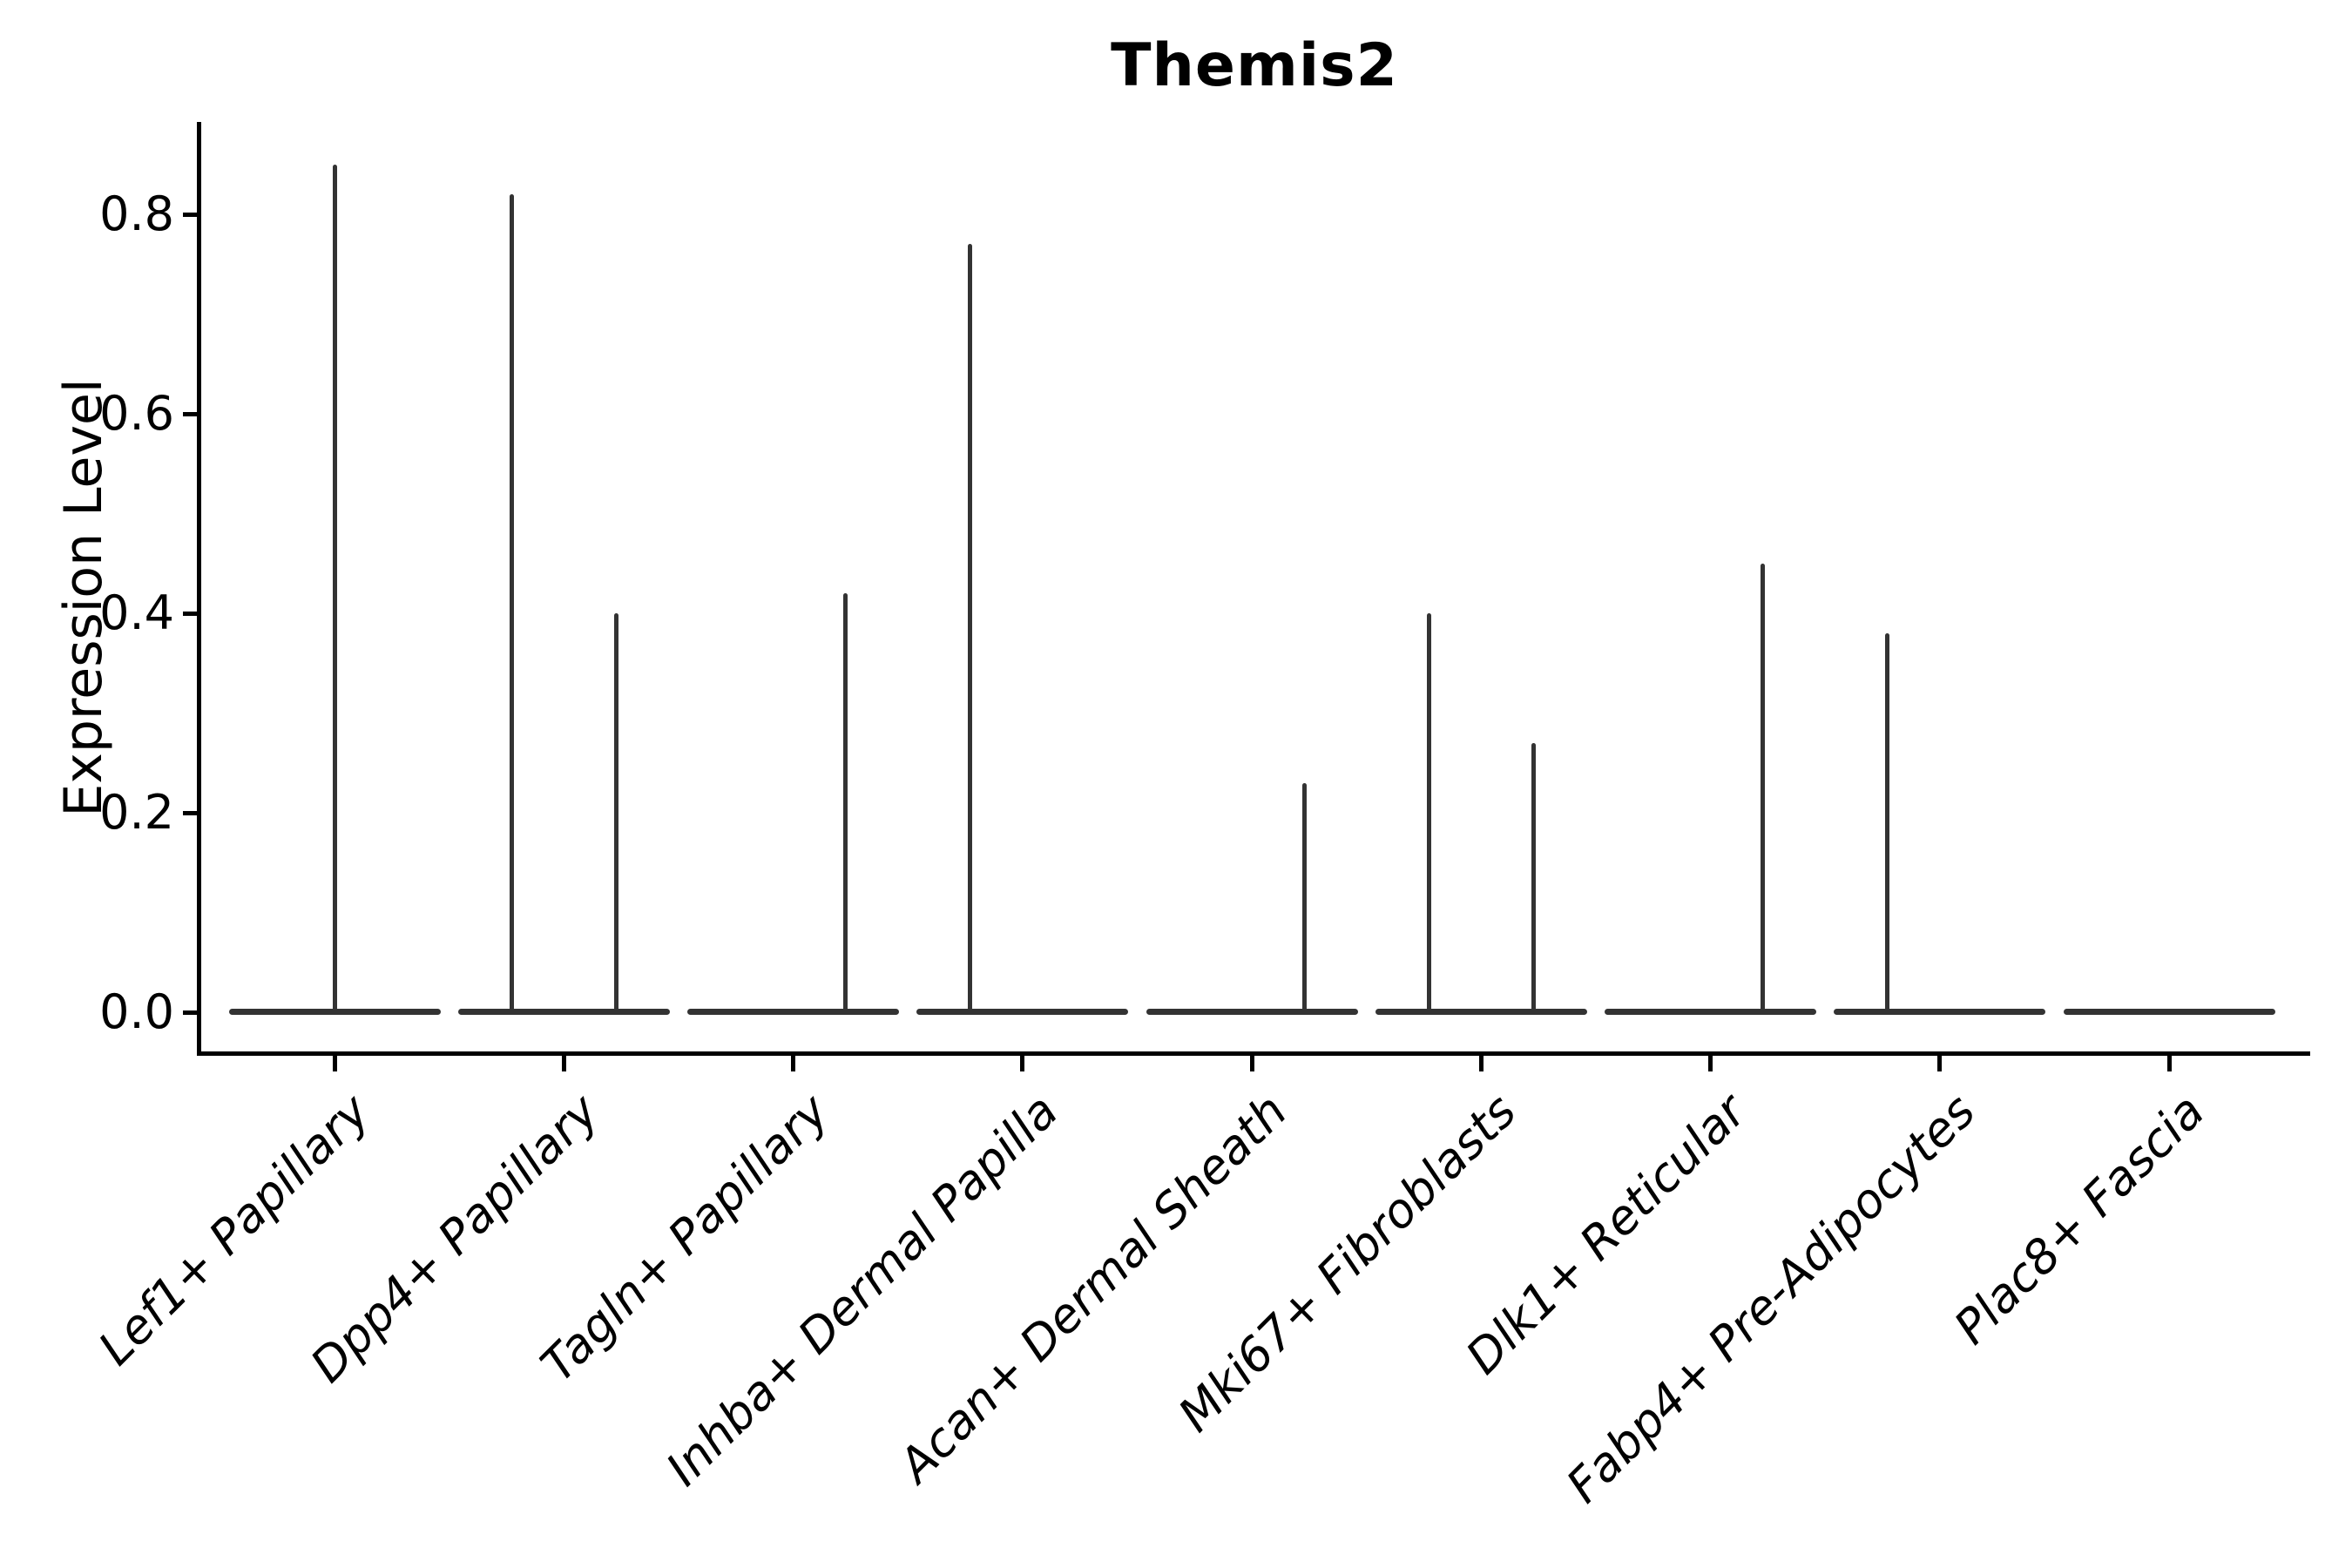 Image resolution: width=2352 pixels, height=1568 pixels. Describe the element at coordinates (136, 1012) in the screenshot. I see `y-tick-label: 0.0` at that location.